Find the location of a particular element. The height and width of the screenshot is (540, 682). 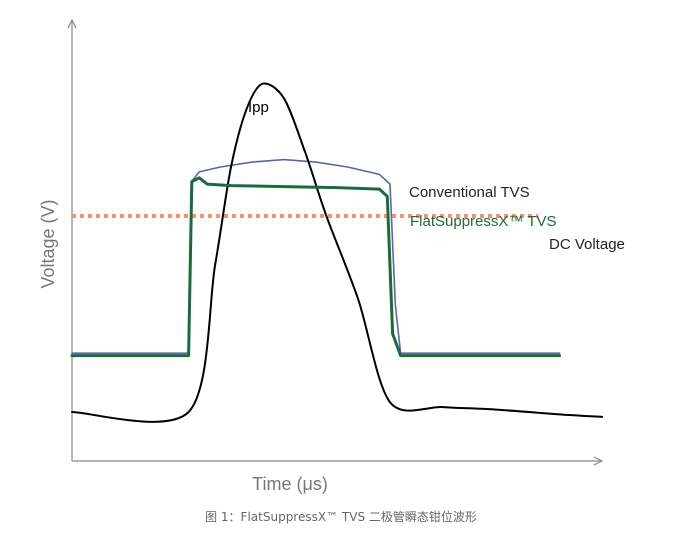

label-dc-voltage: DC Voltage is located at coordinates (587, 244).